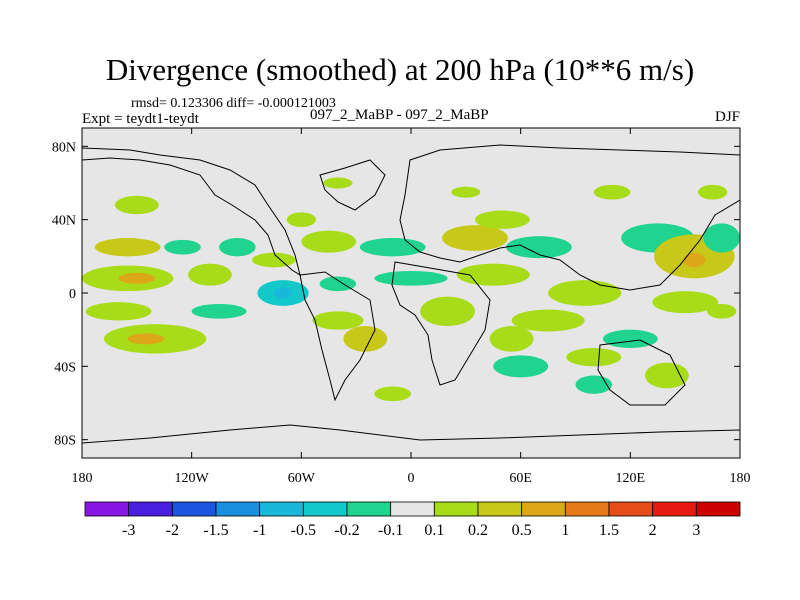  What do you see at coordinates (128, 530) in the screenshot?
I see `colorbar-label: -3` at bounding box center [128, 530].